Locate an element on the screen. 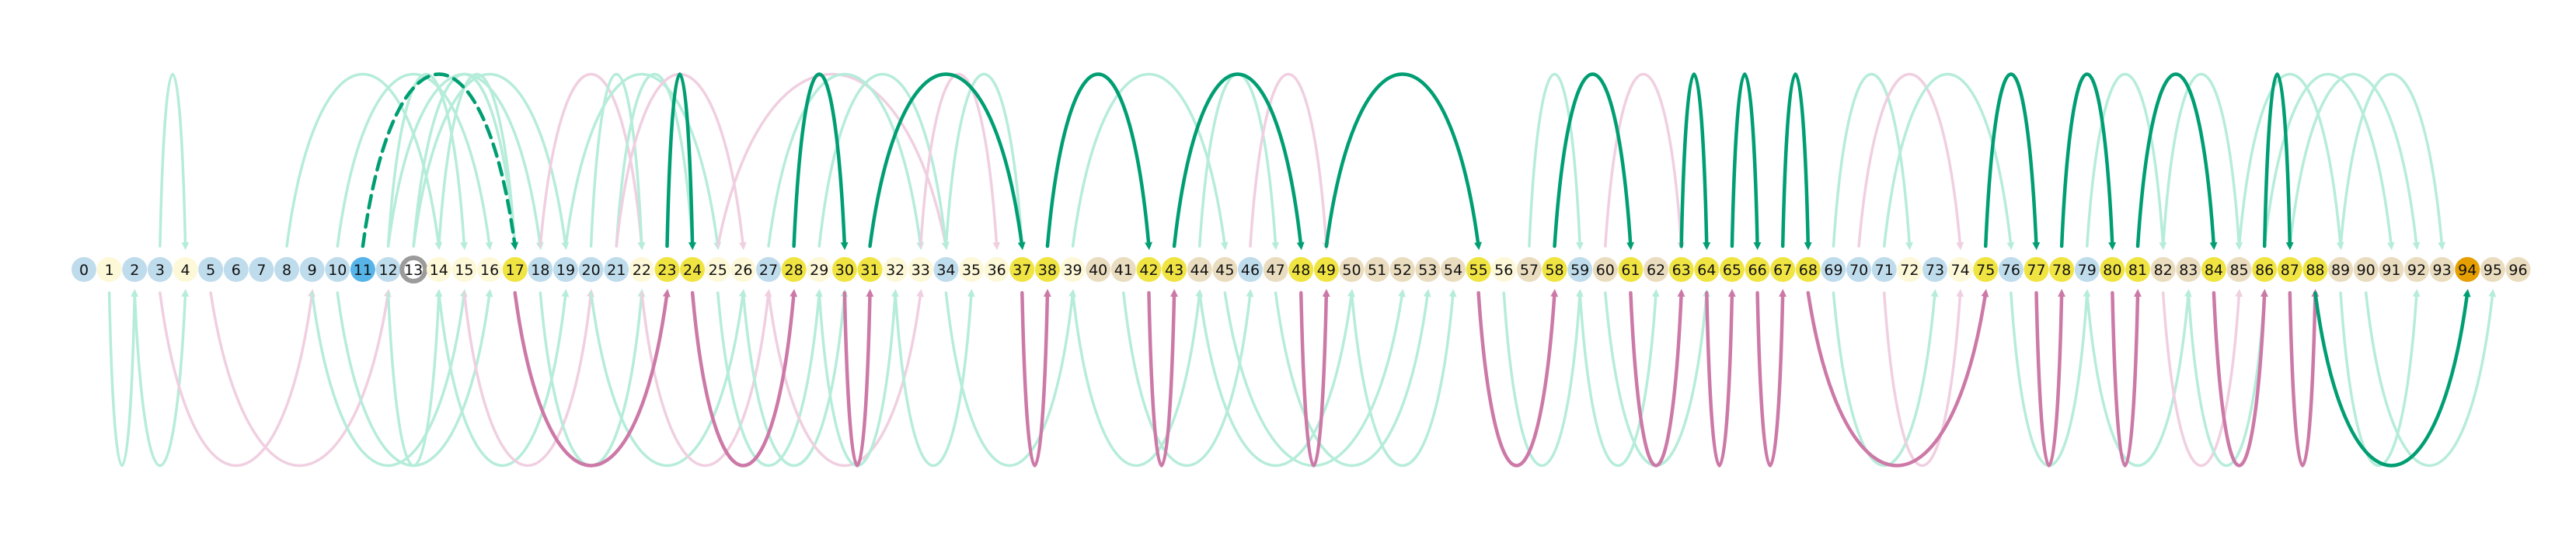 This screenshot has width=2576, height=539. node-45-circle is located at coordinates (1225, 269).